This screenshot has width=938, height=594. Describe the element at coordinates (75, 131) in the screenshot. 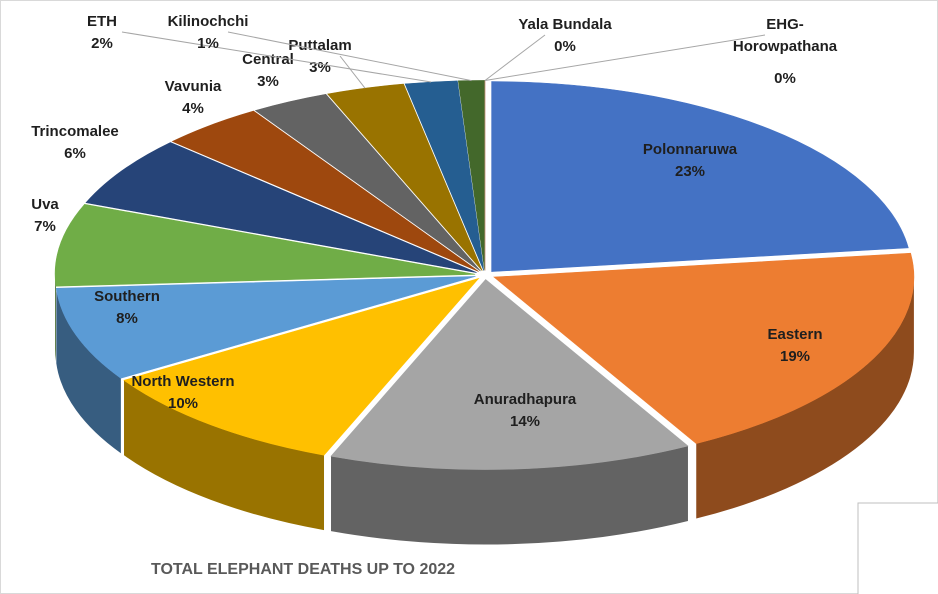

I see `slice-label: Trincomalee` at that location.